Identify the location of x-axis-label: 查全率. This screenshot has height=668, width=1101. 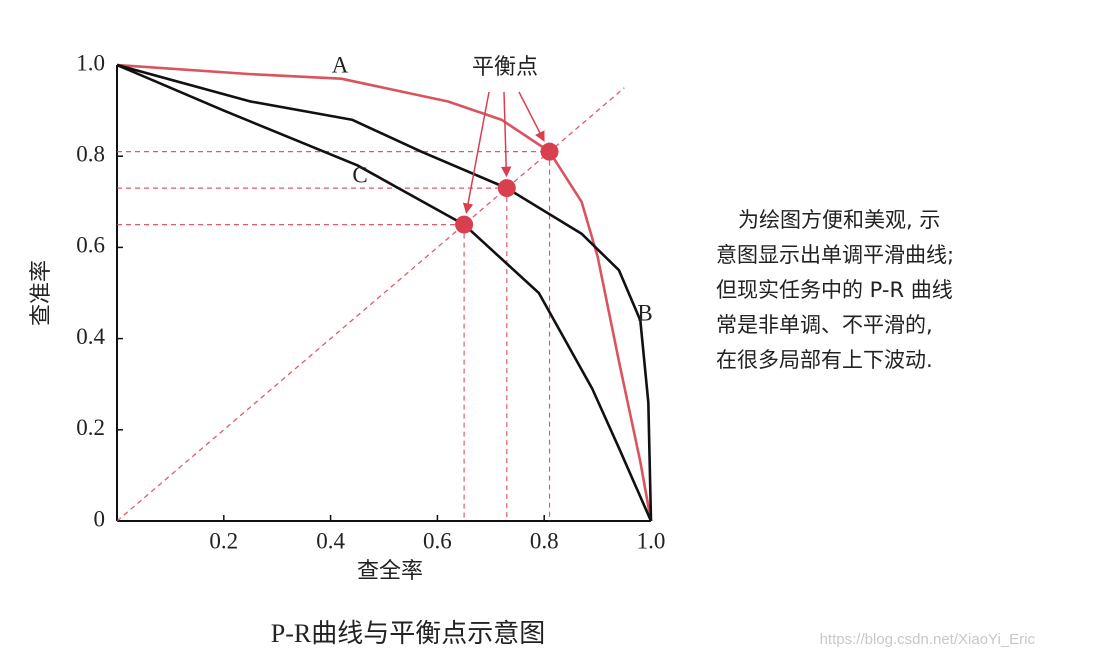
(390, 571).